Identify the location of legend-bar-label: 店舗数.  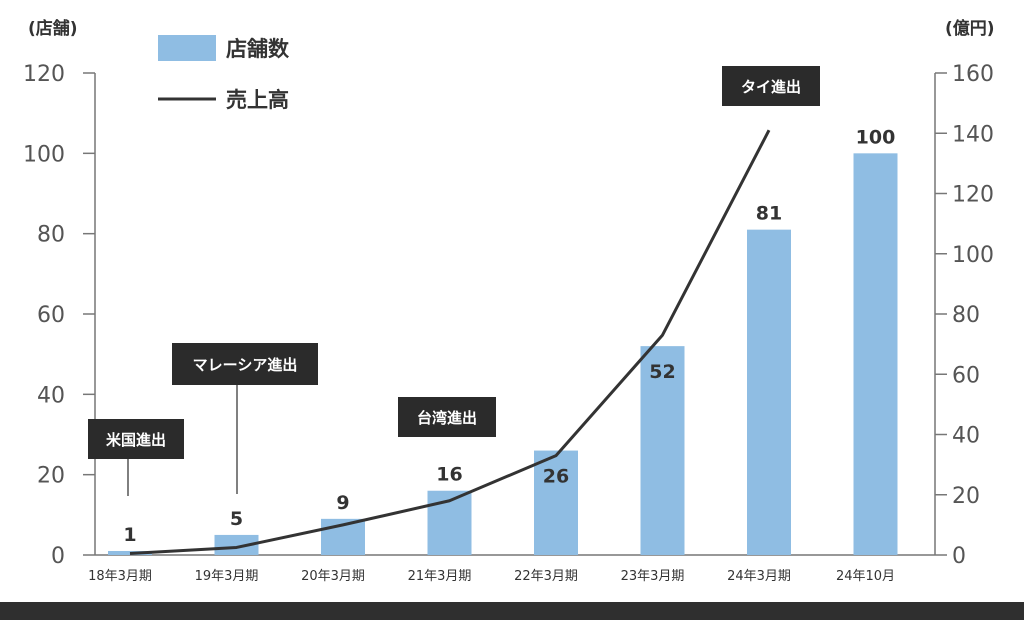
(258, 49).